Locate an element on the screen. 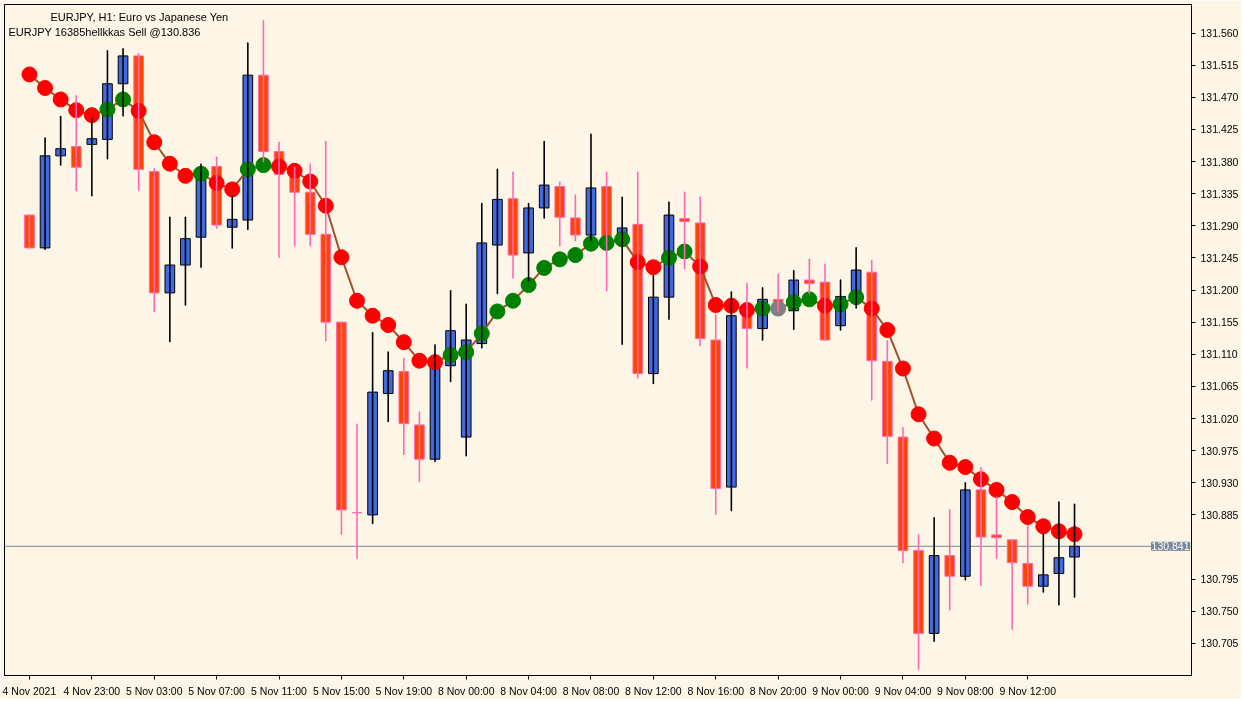 Image resolution: width=1243 pixels, height=701 pixels. y-tick-label: 131.155 is located at coordinates (1219, 322).